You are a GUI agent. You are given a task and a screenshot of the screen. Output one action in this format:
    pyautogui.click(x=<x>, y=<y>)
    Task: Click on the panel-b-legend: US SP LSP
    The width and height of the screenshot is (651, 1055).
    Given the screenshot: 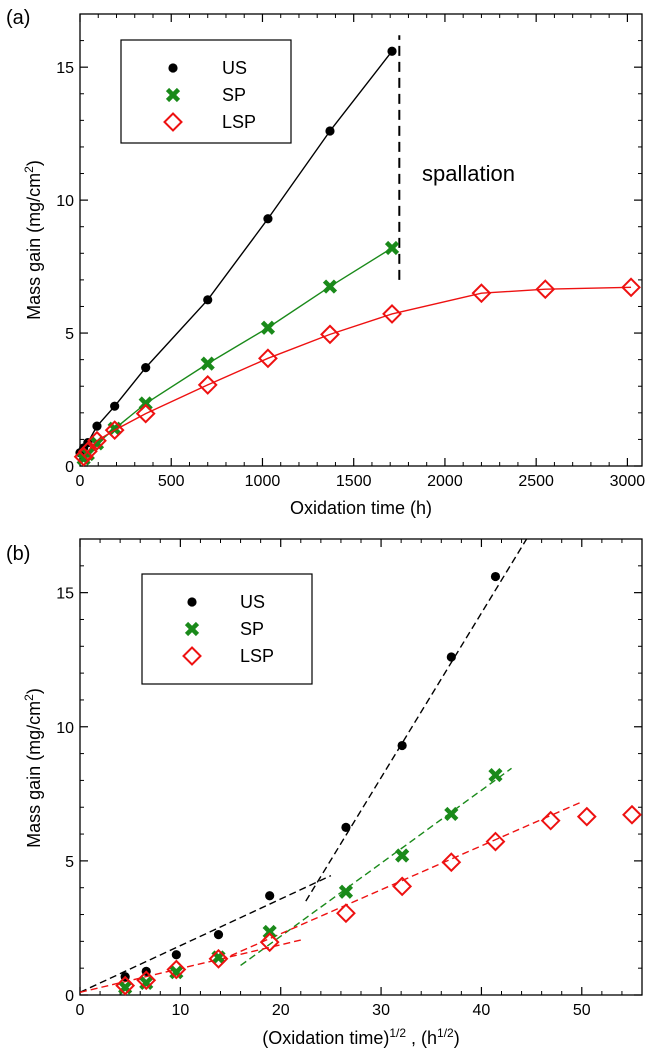 What is the action you would take?
    pyautogui.click(x=227, y=629)
    